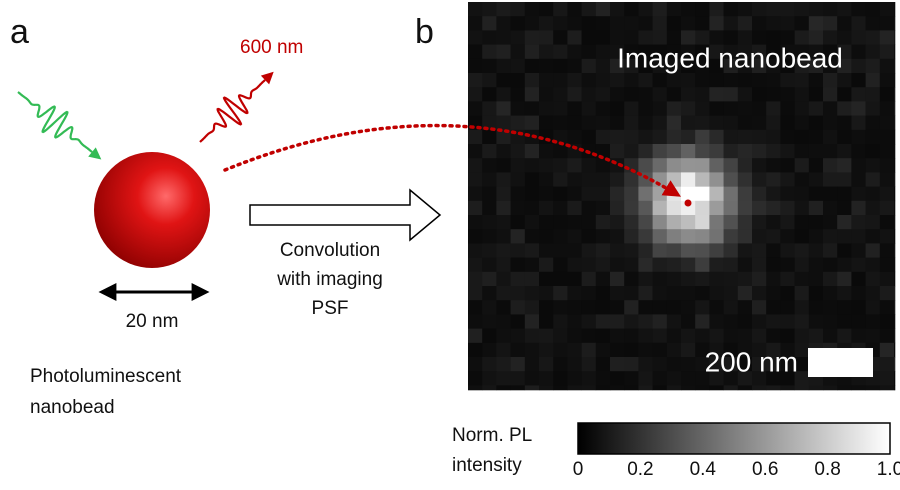 This screenshot has height=490, width=900. I want to click on colorbar-ticks: 0 0.2 0.4 0.6 0.8 1.0, so click(736, 469).